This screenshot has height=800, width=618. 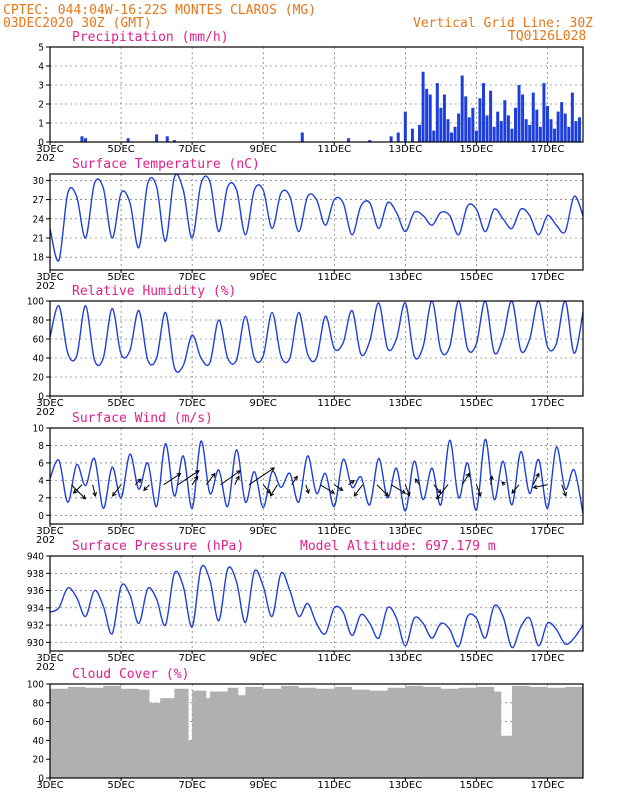 What do you see at coordinates (316, 222) in the screenshot?
I see `temp-frame` at bounding box center [316, 222].